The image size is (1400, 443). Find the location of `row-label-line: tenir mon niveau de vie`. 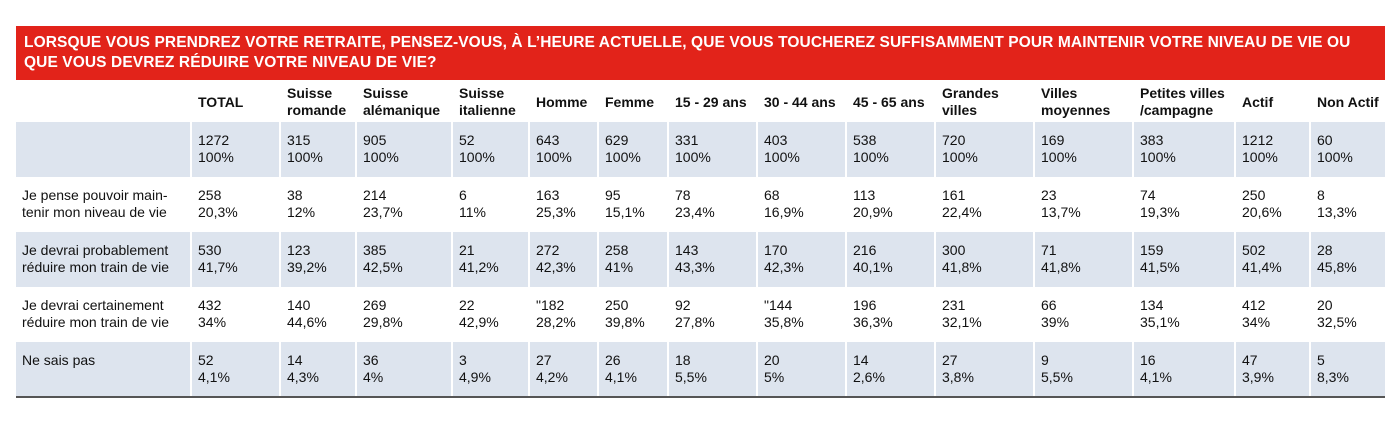

row-label-line: tenir mon niveau de vie is located at coordinates (94, 212).